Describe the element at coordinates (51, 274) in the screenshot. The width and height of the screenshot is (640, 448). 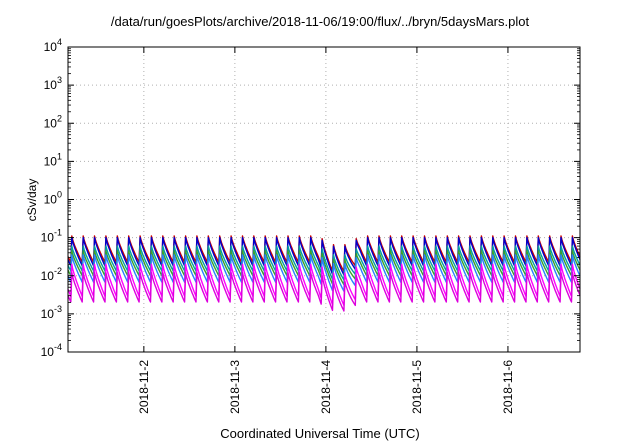
I see `y-tick-label: 10⁻²` at that location.